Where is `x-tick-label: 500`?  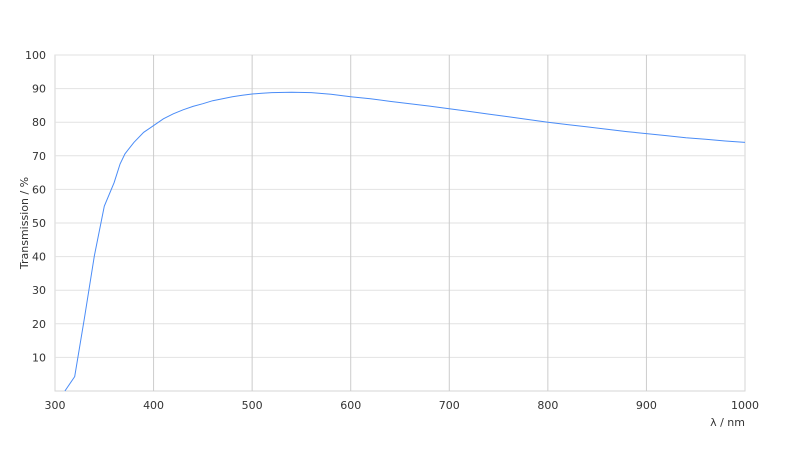 x-tick-label: 500 is located at coordinates (252, 405).